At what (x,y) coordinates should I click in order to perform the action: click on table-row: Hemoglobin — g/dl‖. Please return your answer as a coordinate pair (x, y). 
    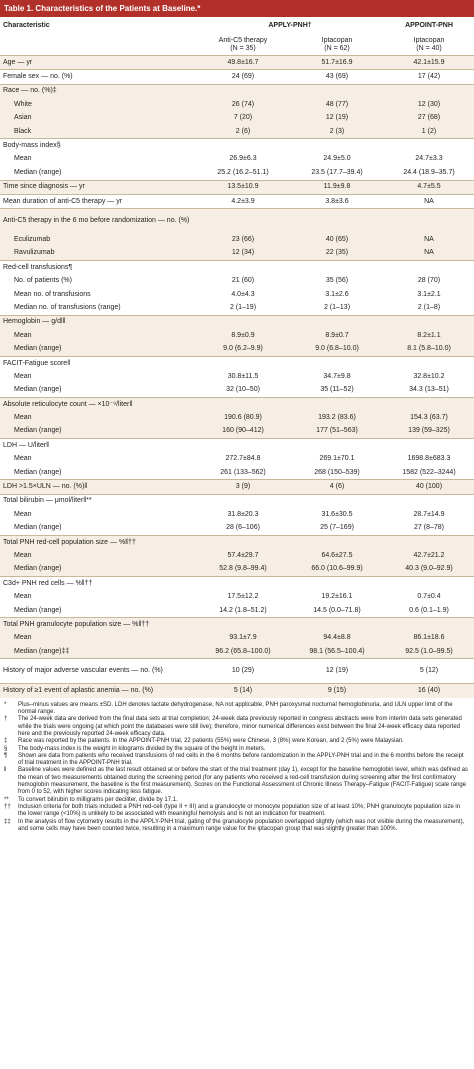
    Looking at the image, I should click on (237, 322).